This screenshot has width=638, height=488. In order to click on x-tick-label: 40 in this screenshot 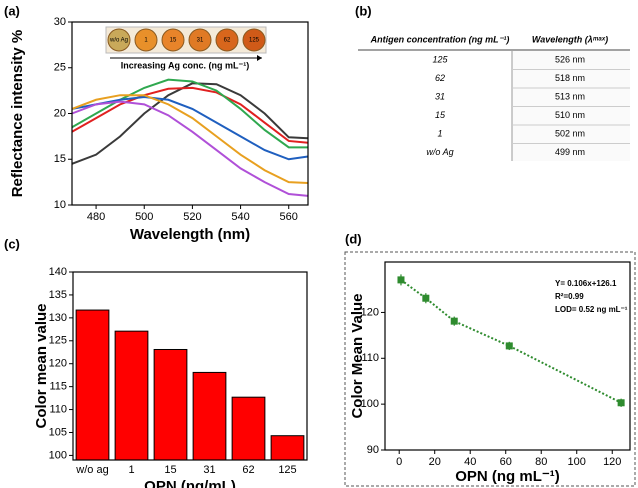, I will do `click(470, 462)`.